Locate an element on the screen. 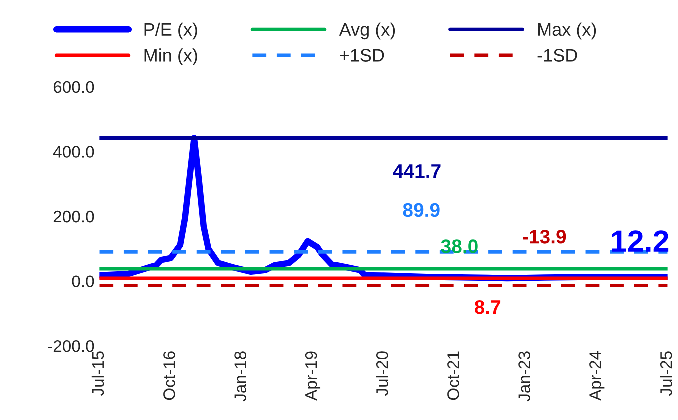  annotation: 8.7 is located at coordinates (487, 307).